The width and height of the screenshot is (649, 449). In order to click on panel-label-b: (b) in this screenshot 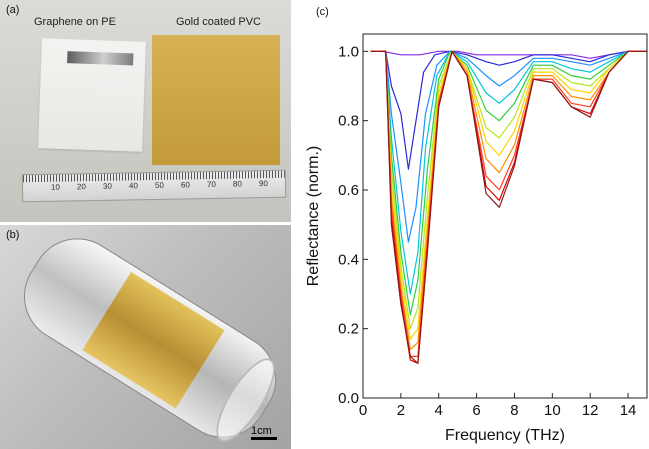, I will do `click(13, 235)`.